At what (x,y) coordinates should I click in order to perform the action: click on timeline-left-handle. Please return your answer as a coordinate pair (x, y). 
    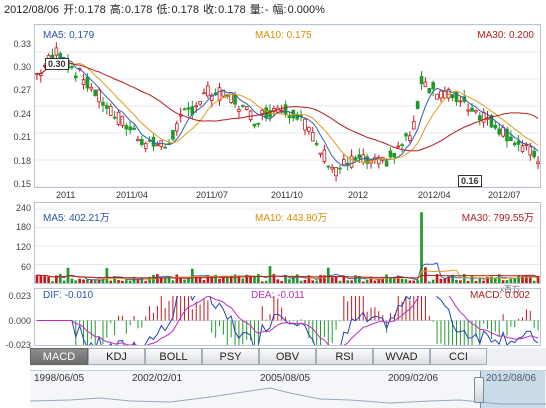
    Looking at the image, I should click on (479, 390).